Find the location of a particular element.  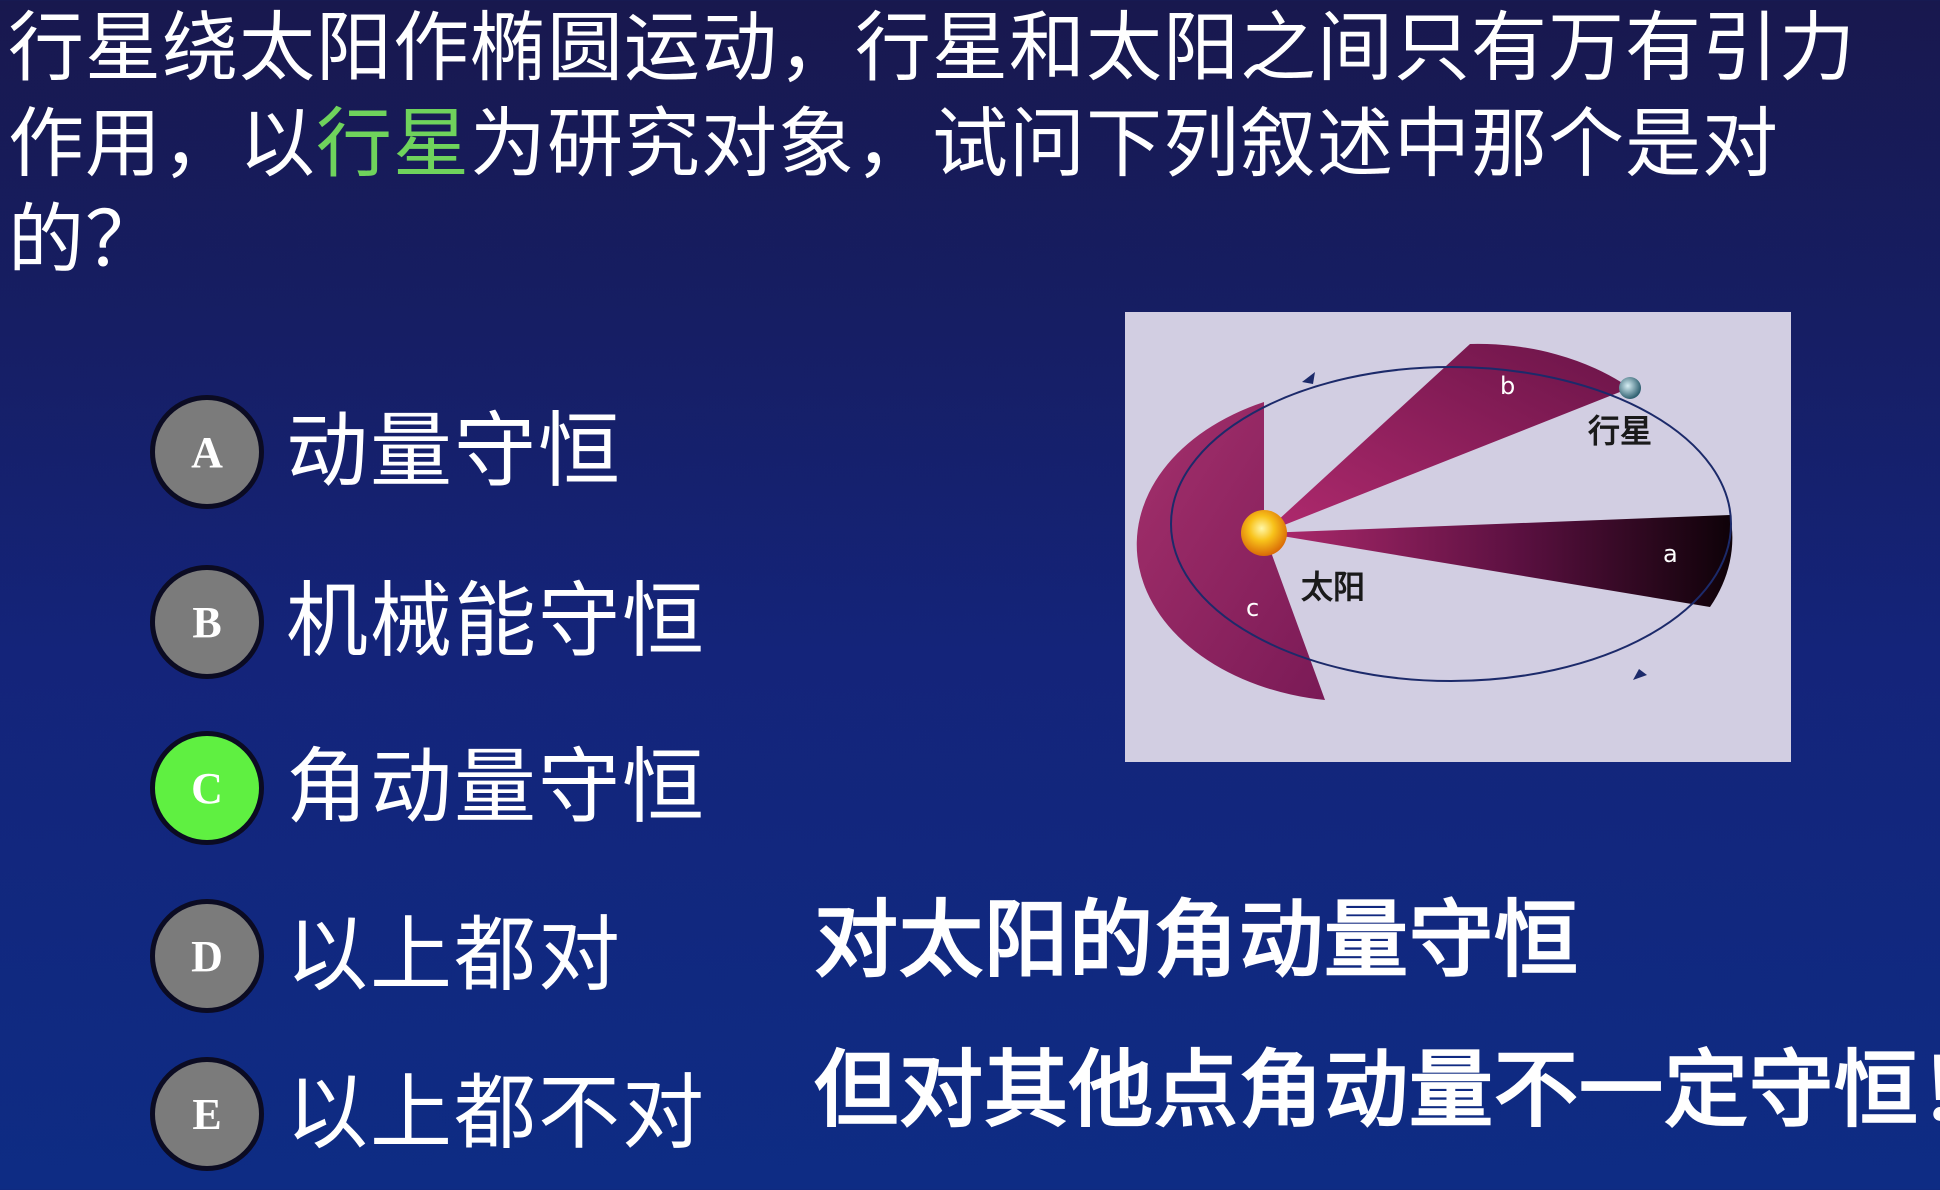

answer-line-1: 对太阳的角动量守恒 is located at coordinates (1197, 940).